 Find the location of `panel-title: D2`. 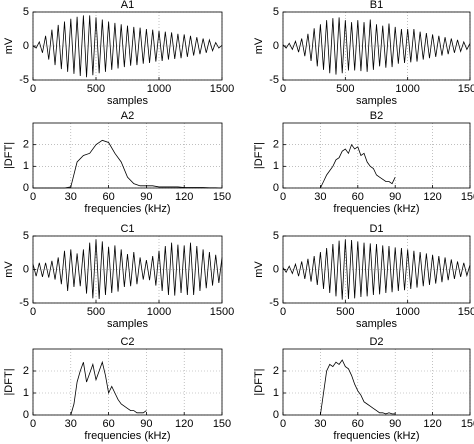

panel-title: D2 is located at coordinates (376, 342).